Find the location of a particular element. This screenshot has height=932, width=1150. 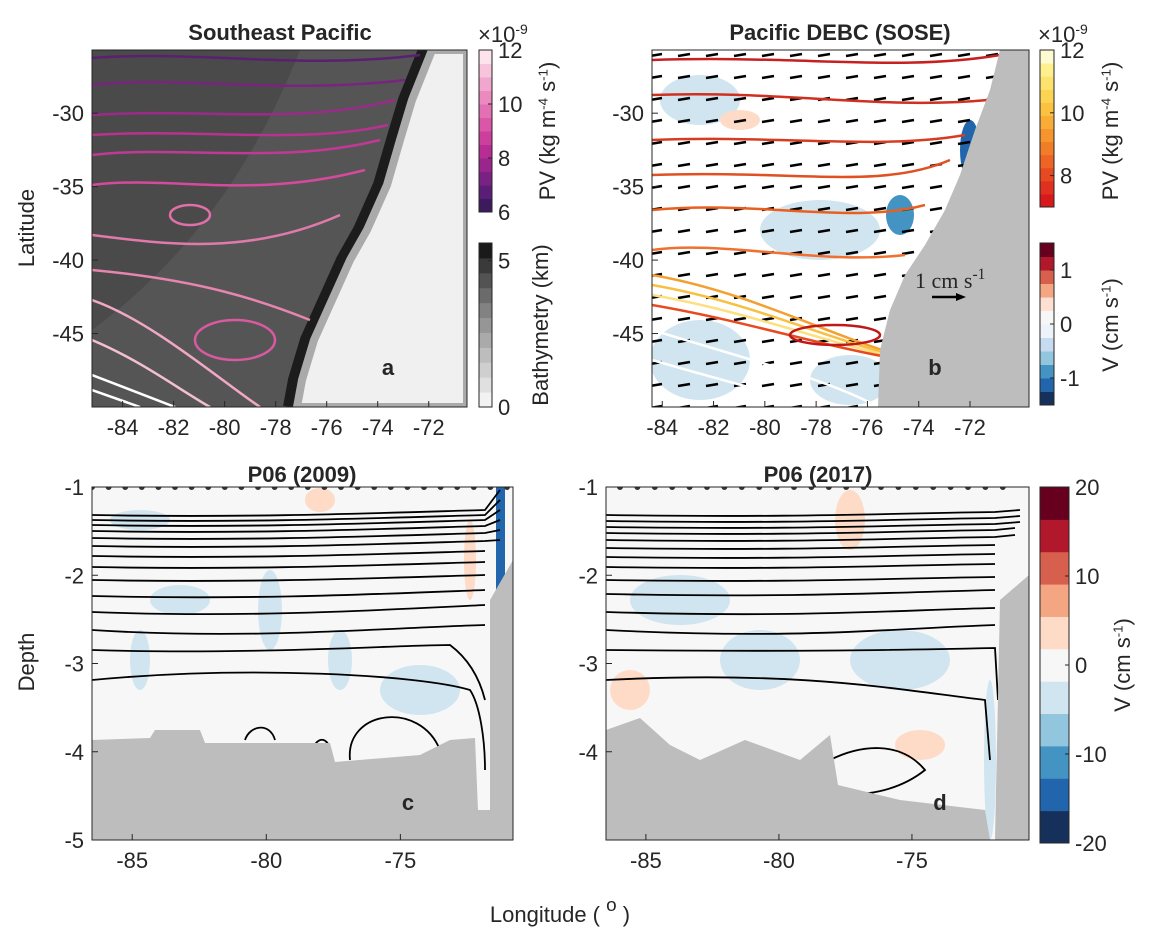

panel-a-field is located at coordinates (279, 228).